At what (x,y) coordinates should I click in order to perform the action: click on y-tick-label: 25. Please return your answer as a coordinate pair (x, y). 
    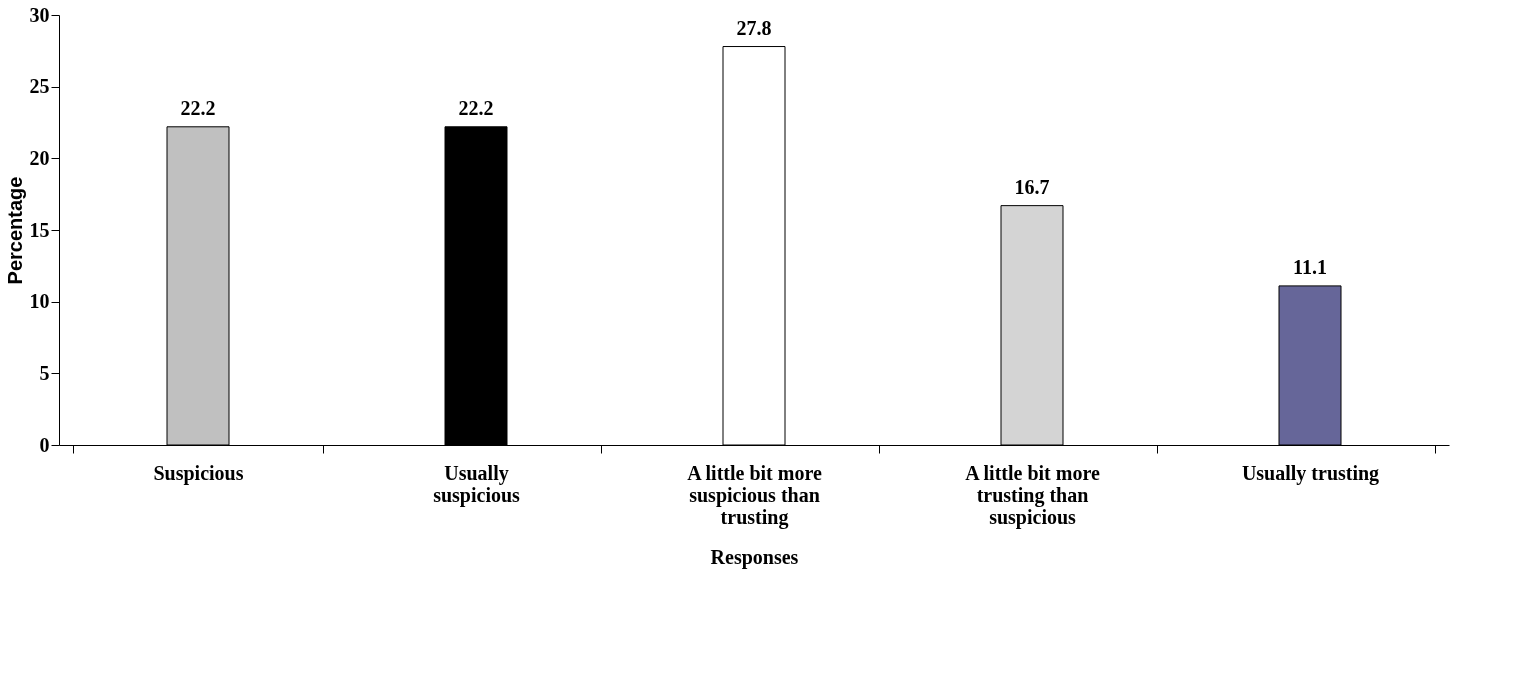
    Looking at the image, I should click on (39, 86).